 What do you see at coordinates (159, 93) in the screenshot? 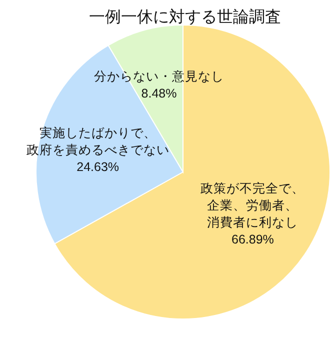
I see `data-label: 8.48%` at bounding box center [159, 93].